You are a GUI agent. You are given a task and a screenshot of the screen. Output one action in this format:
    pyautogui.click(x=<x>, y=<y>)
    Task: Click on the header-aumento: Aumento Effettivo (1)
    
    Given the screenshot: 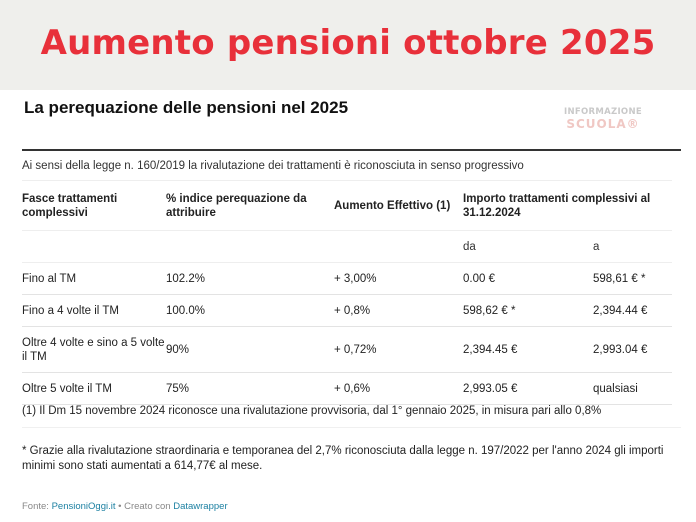 What is the action you would take?
    pyautogui.click(x=392, y=205)
    